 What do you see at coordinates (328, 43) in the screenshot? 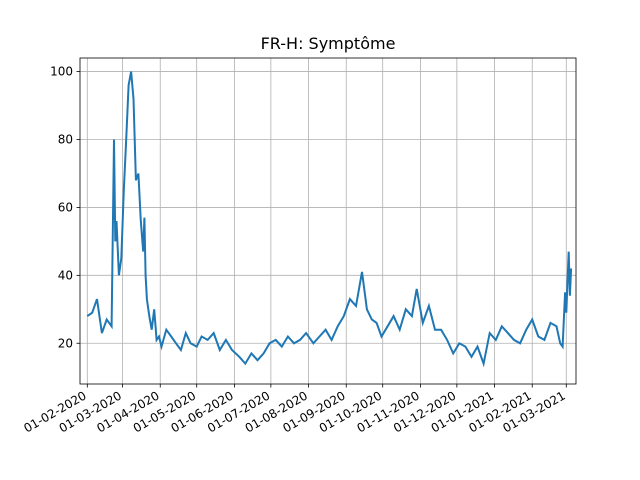
I see `chart-title: FR-H: Symptôme` at bounding box center [328, 43].